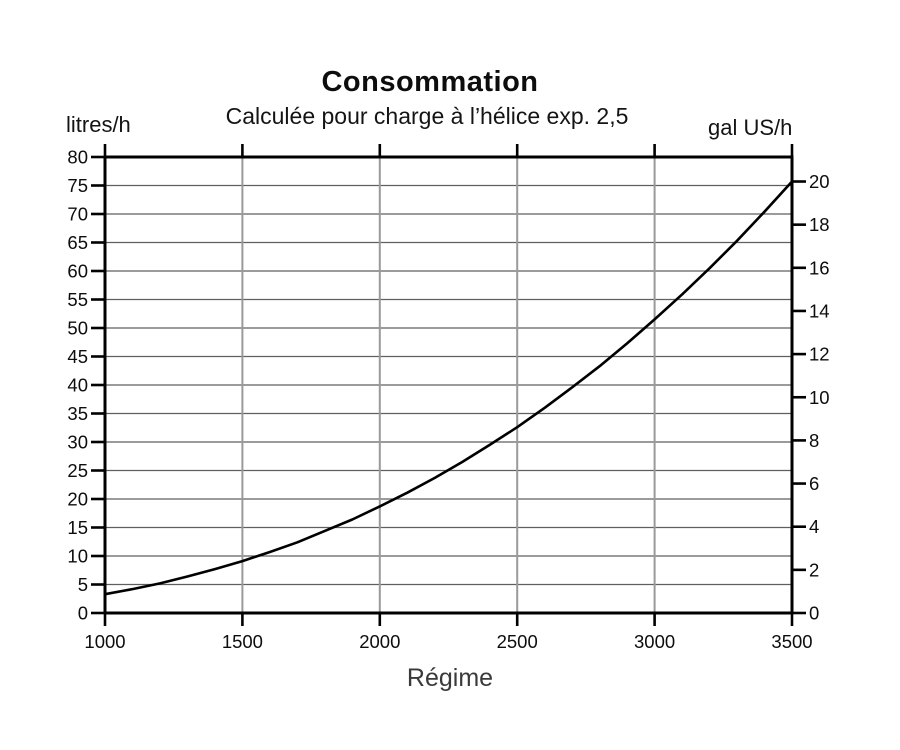 Image resolution: width=900 pixels, height=750 pixels. I want to click on y-axis-label-left: litres/h, so click(98, 124).